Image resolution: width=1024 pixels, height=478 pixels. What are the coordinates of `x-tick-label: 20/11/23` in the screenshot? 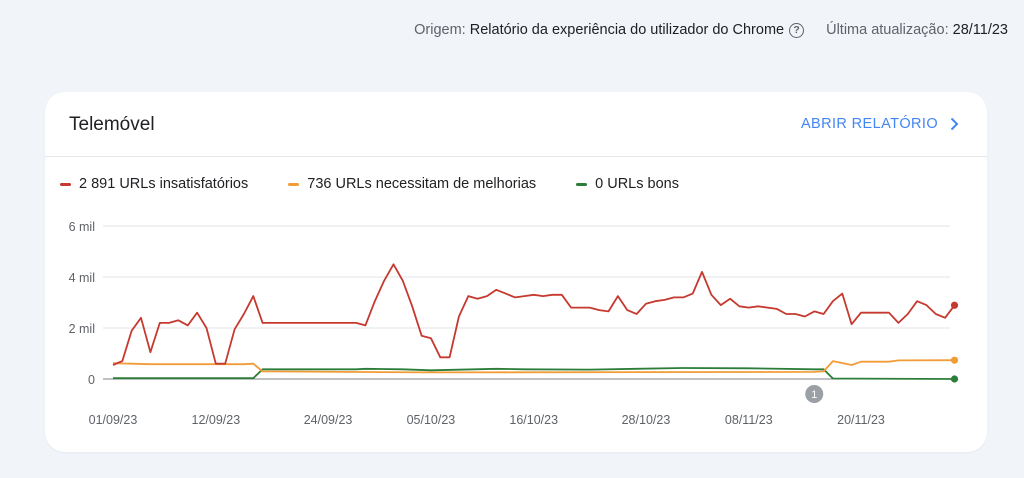 It's located at (861, 420).